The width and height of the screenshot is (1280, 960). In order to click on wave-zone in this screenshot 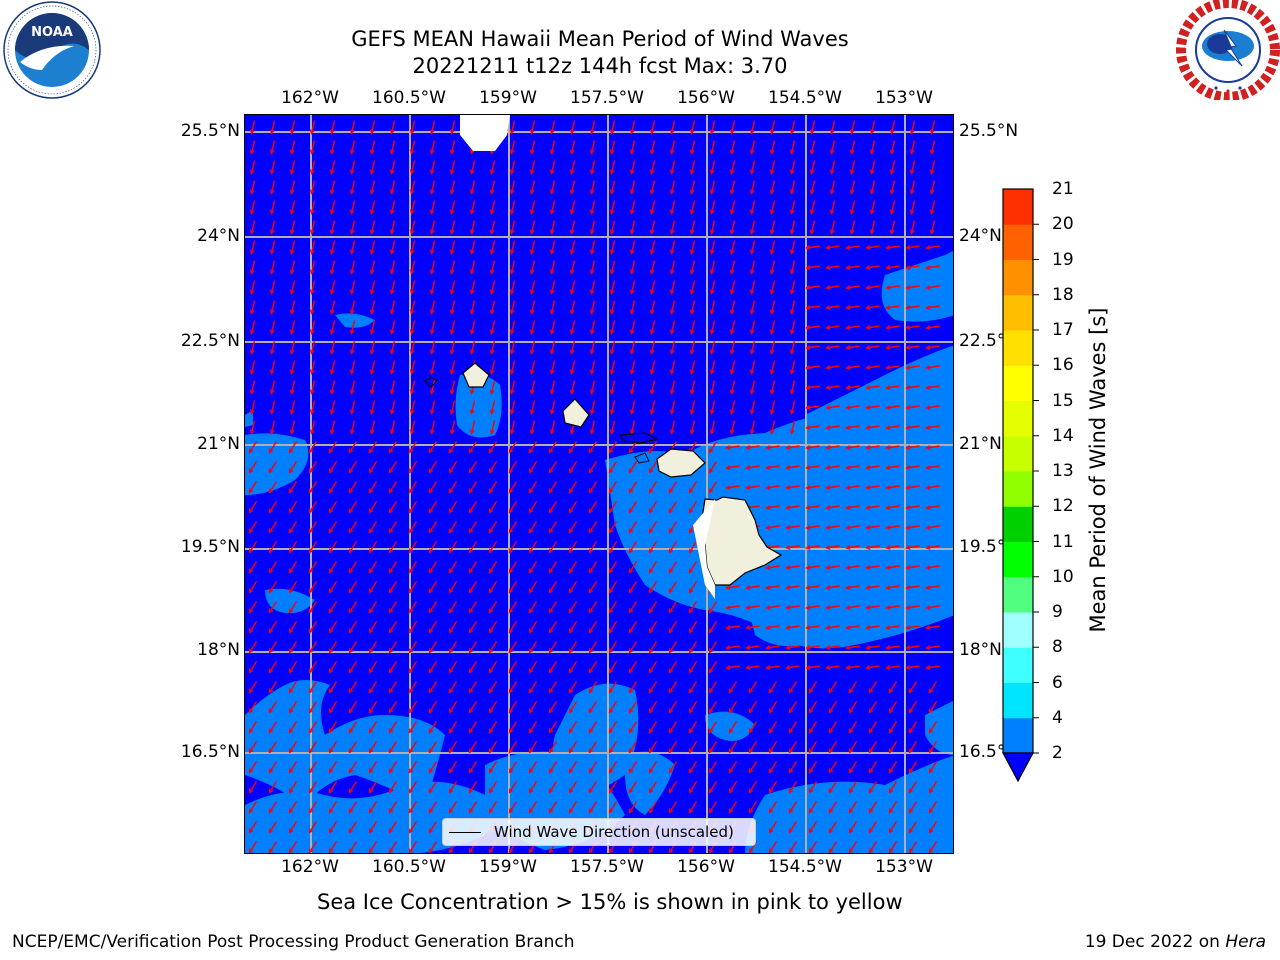, I will do `click(345, 742)`.